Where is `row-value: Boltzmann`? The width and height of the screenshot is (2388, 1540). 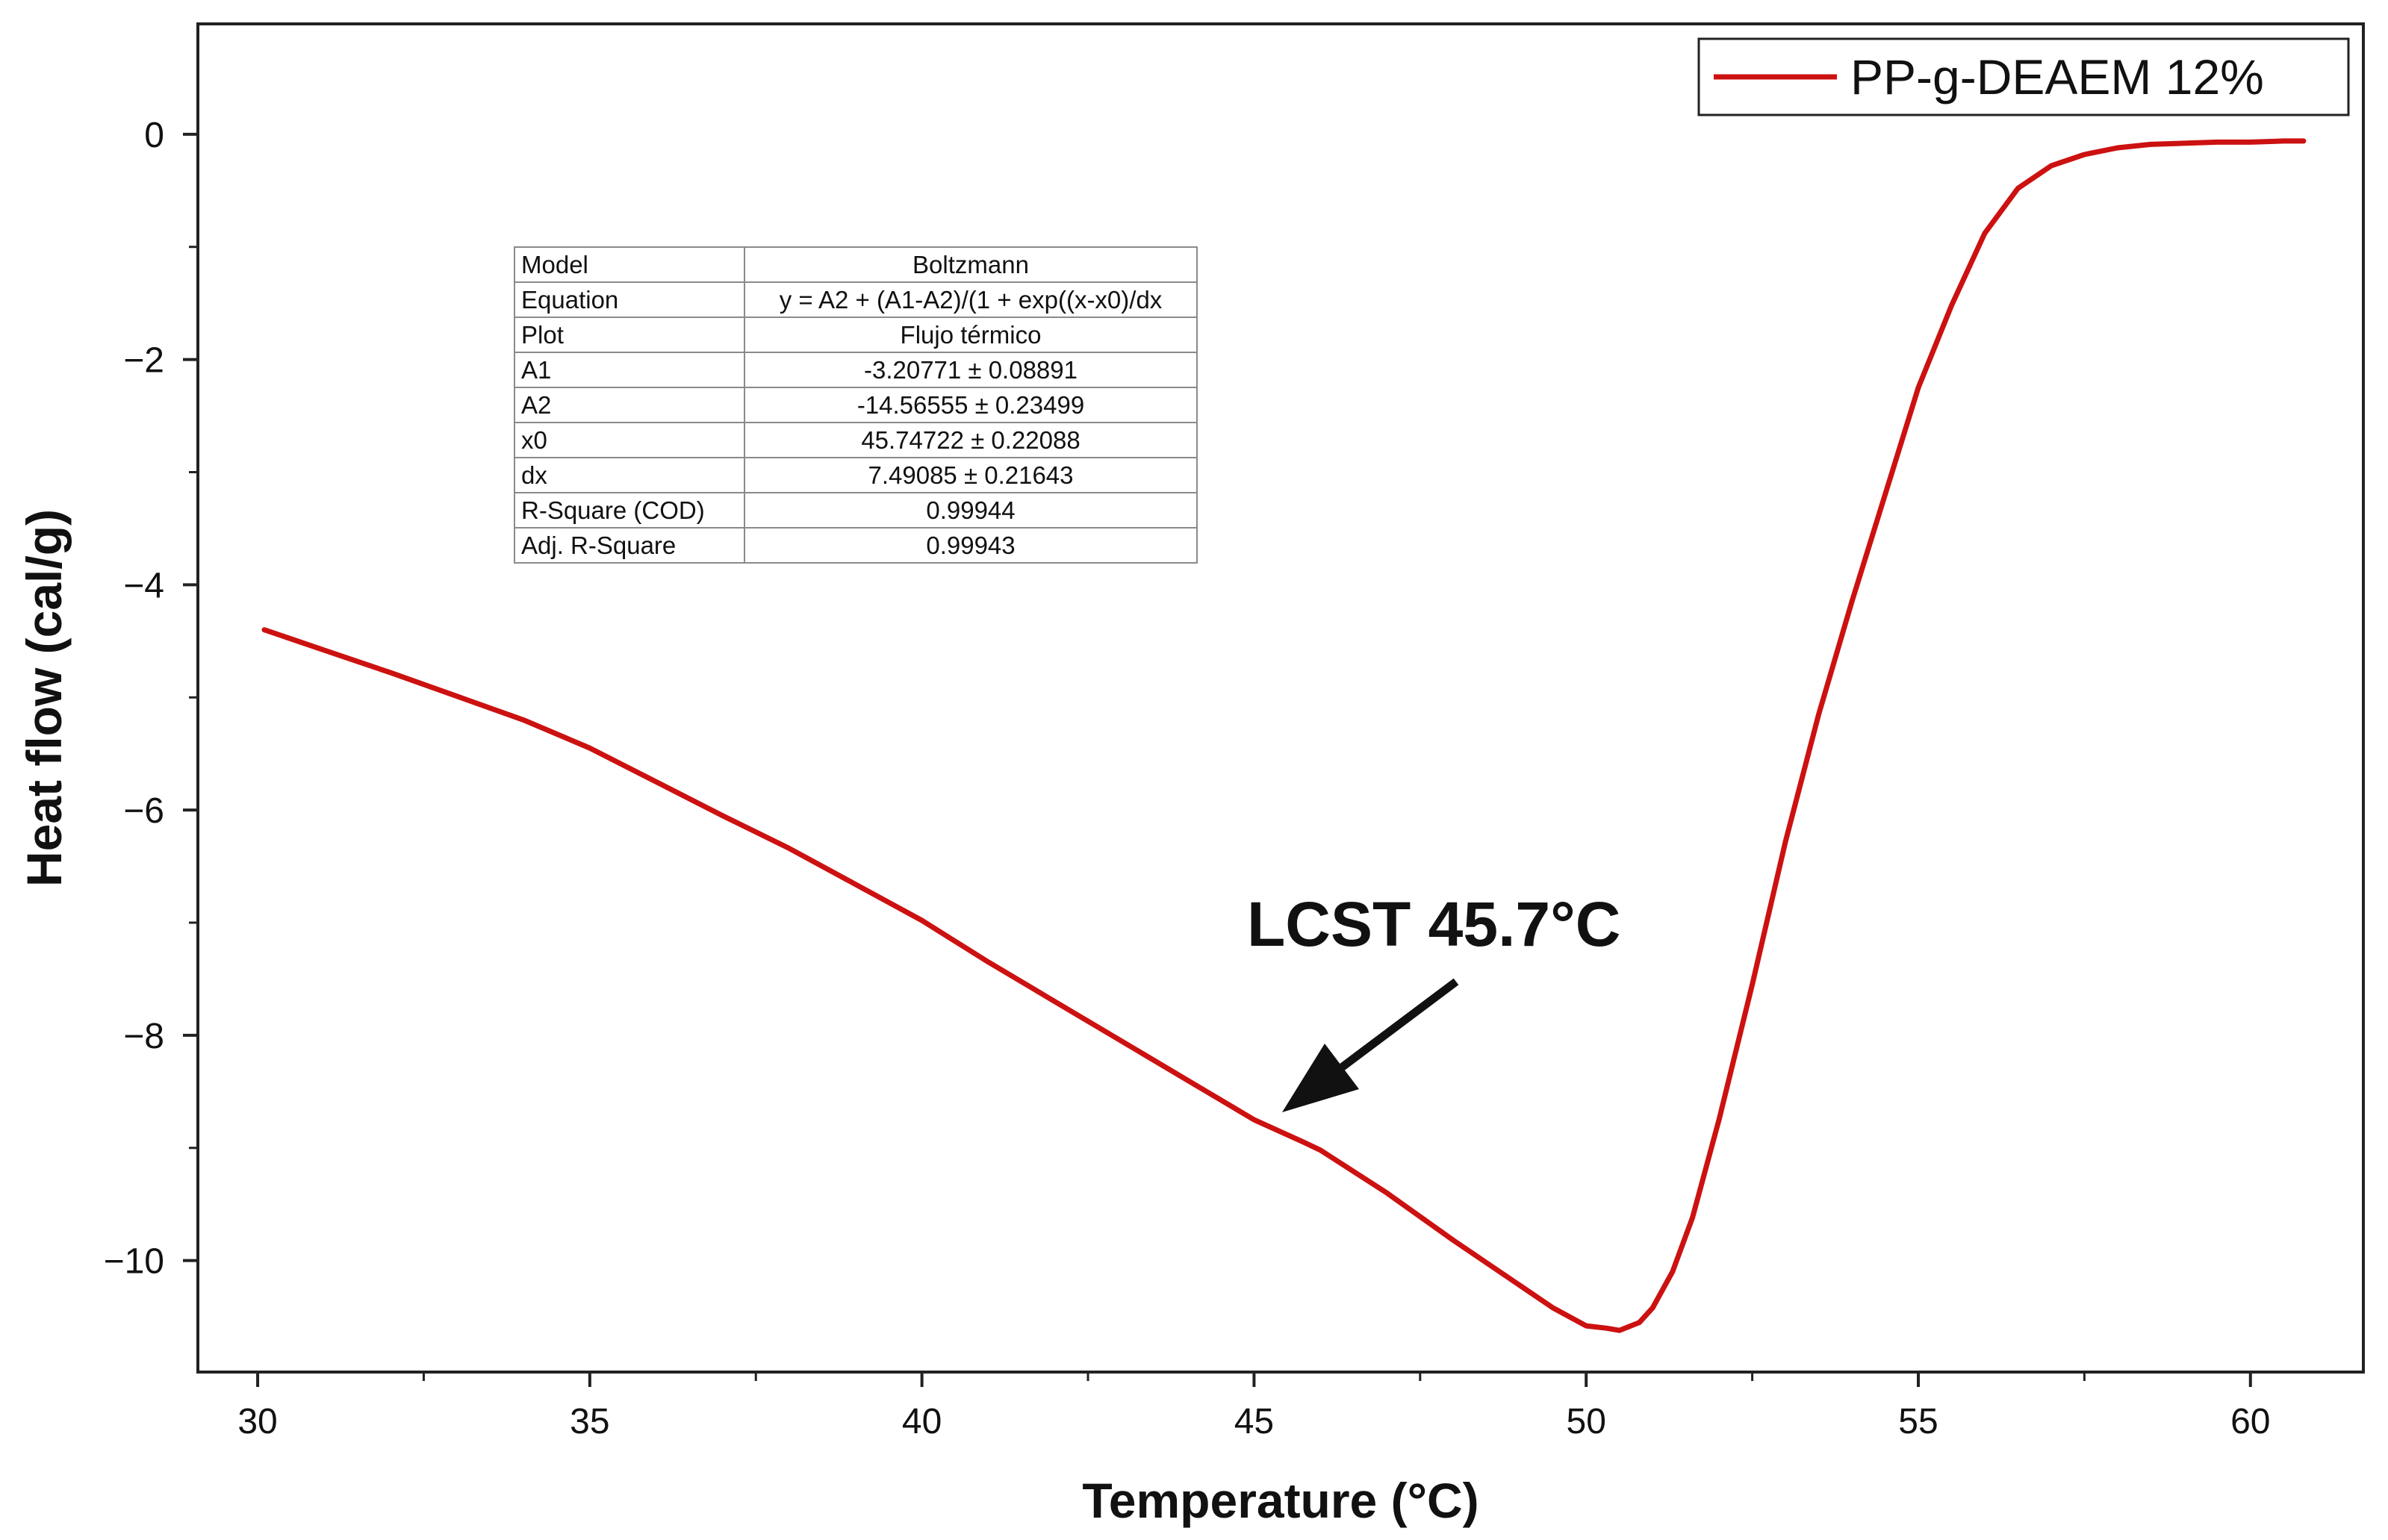 row-value: Boltzmann is located at coordinates (971, 264).